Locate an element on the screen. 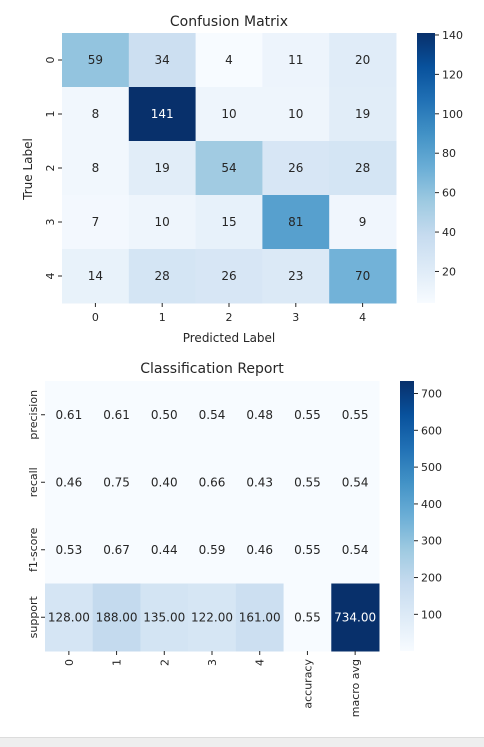  cr-x-tick-label: 4 is located at coordinates (260, 662).